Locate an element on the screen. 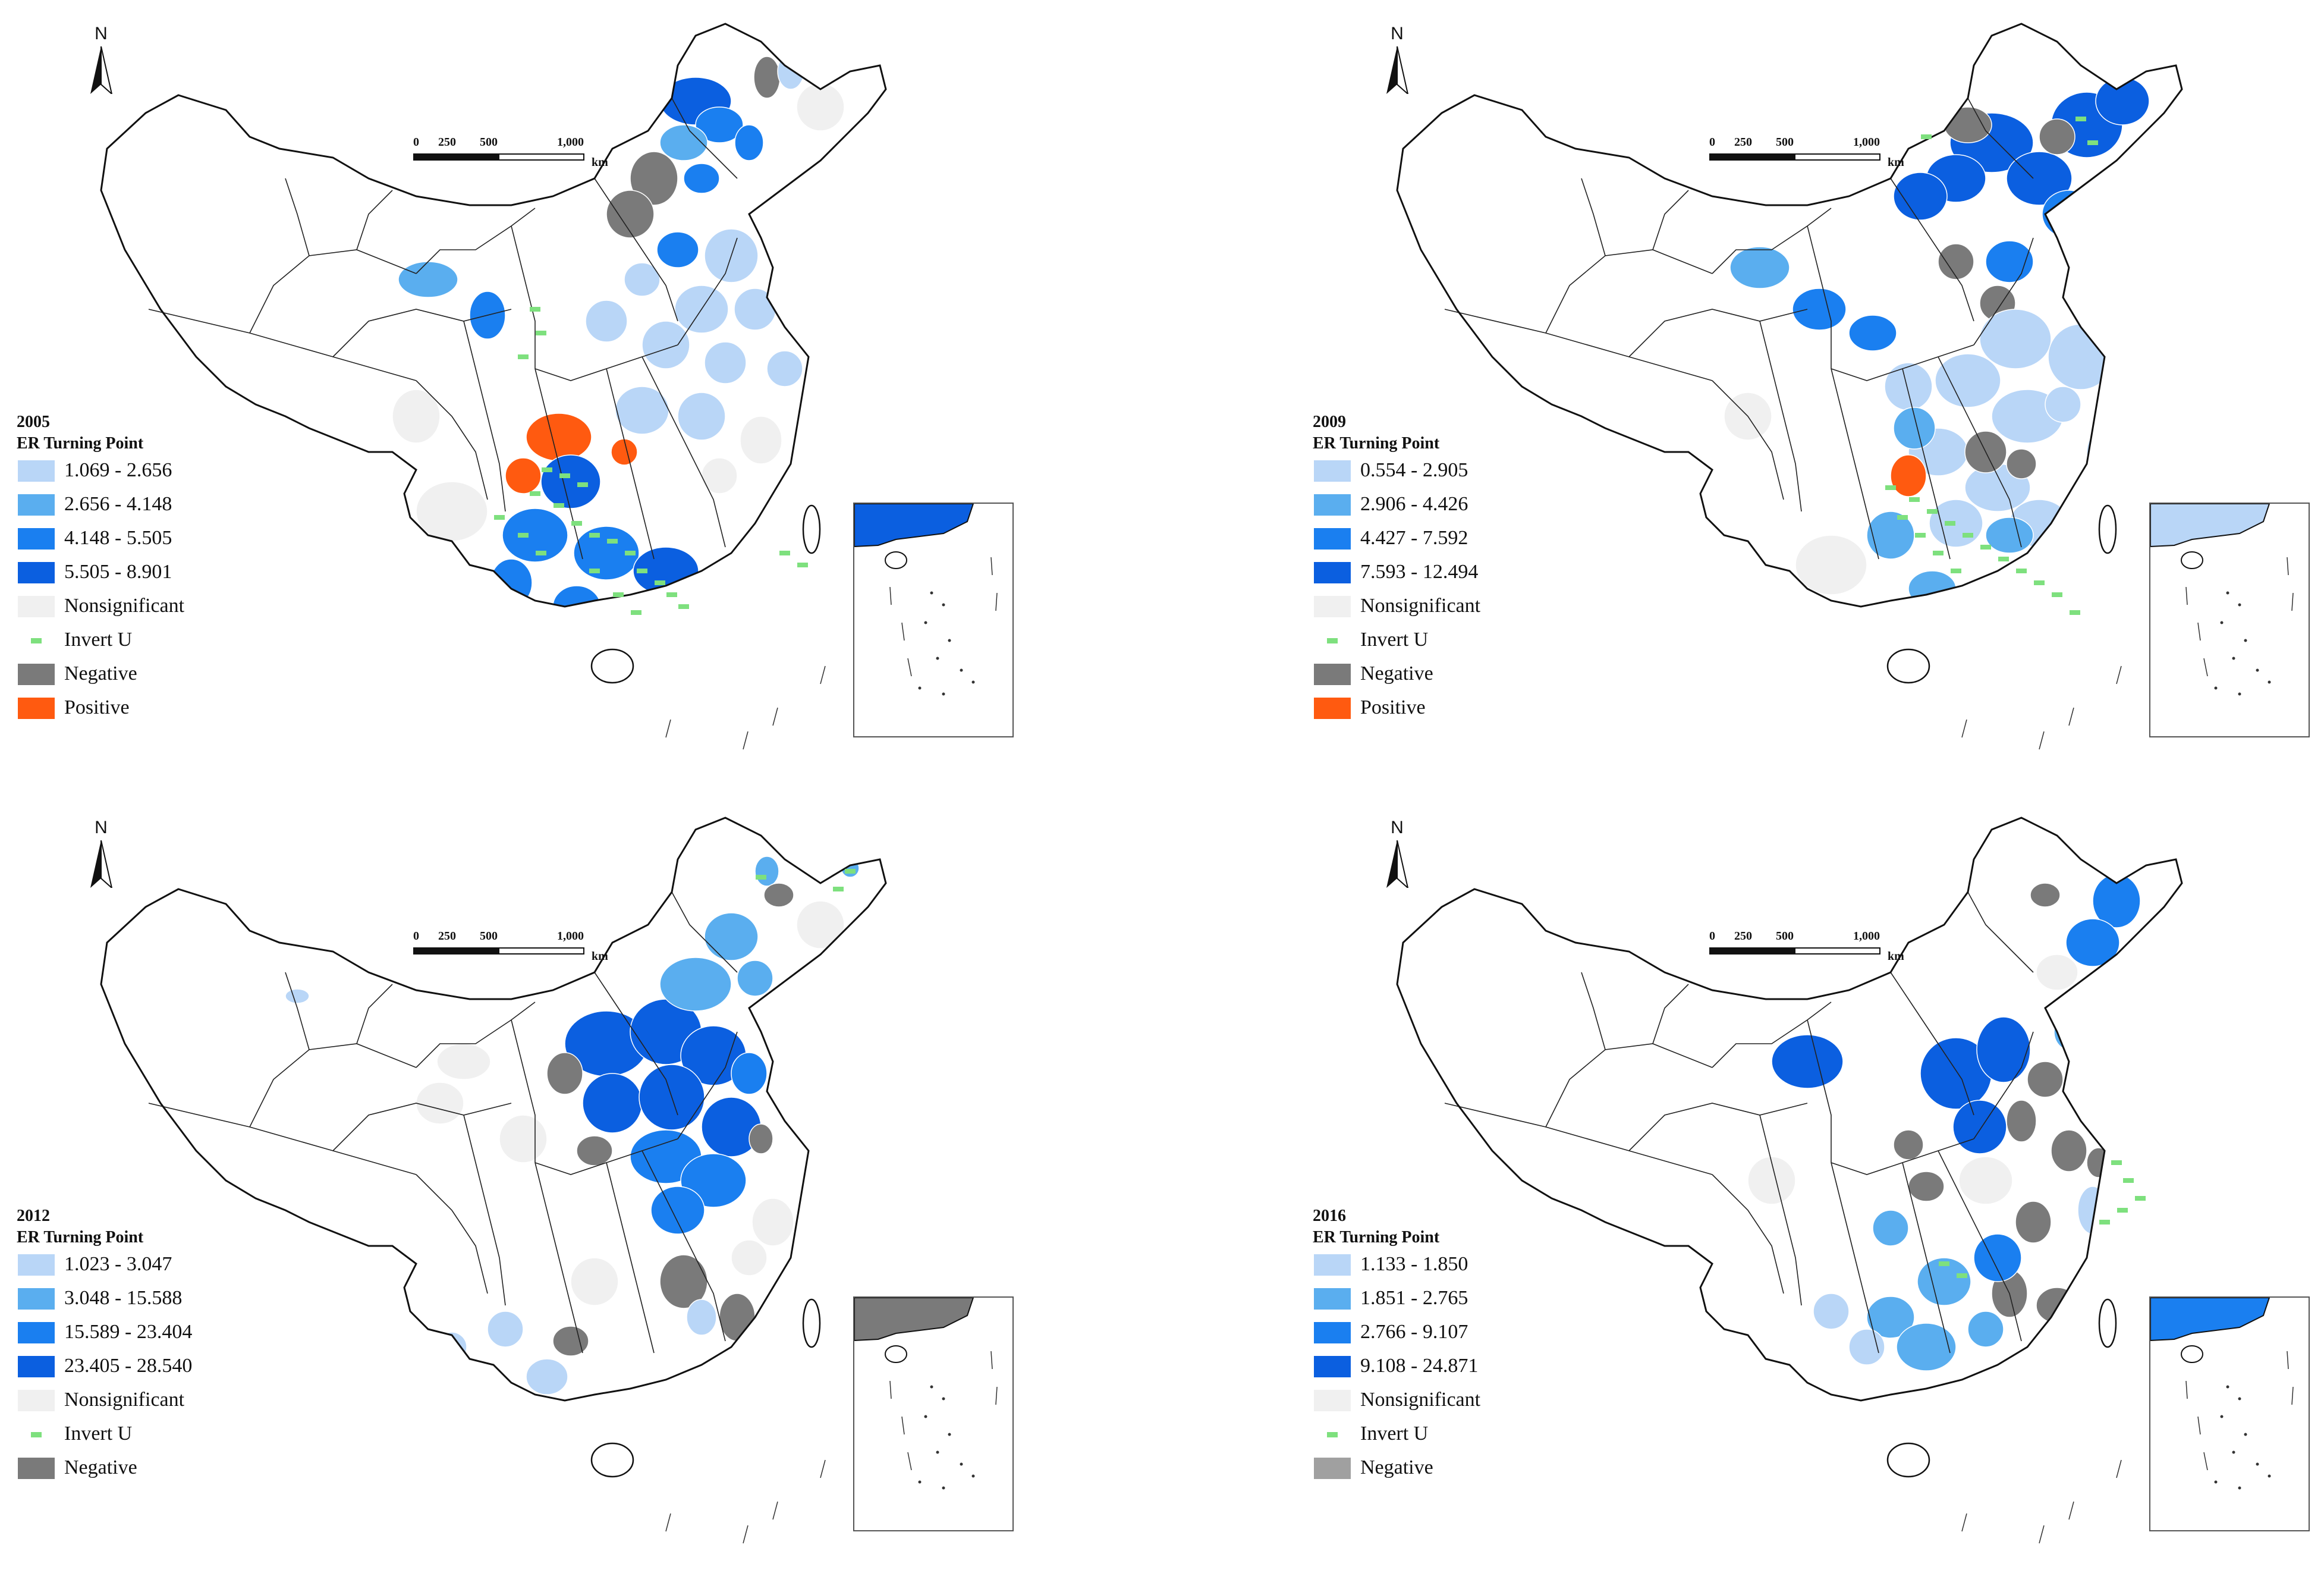 This screenshot has height=1573, width=2324. scale-unit: km is located at coordinates (600, 956).